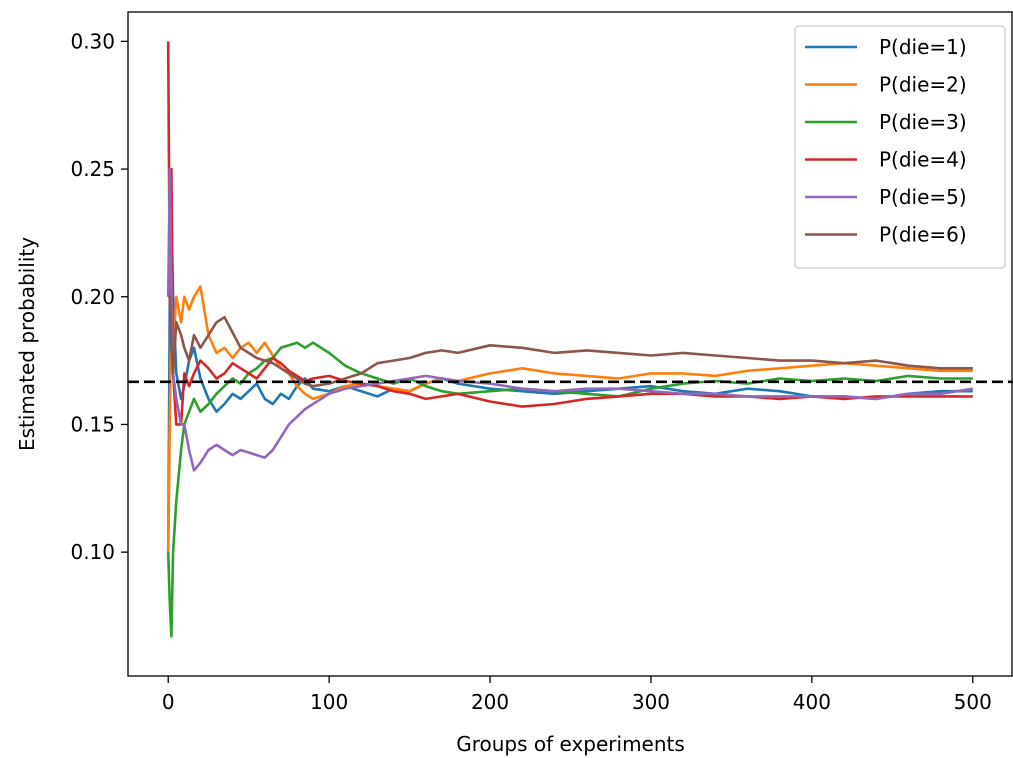  What do you see at coordinates (923, 235) in the screenshot?
I see `legend-label: P(die=6)` at bounding box center [923, 235].